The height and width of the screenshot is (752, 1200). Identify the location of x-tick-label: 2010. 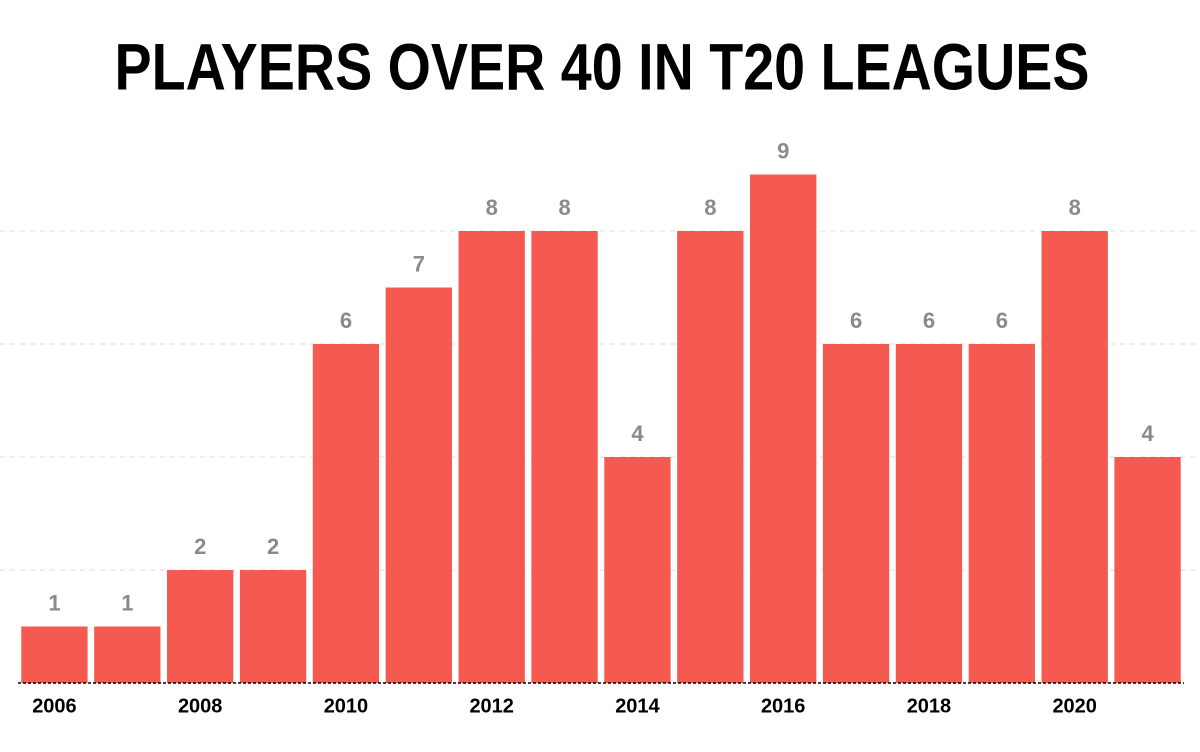
(346, 706).